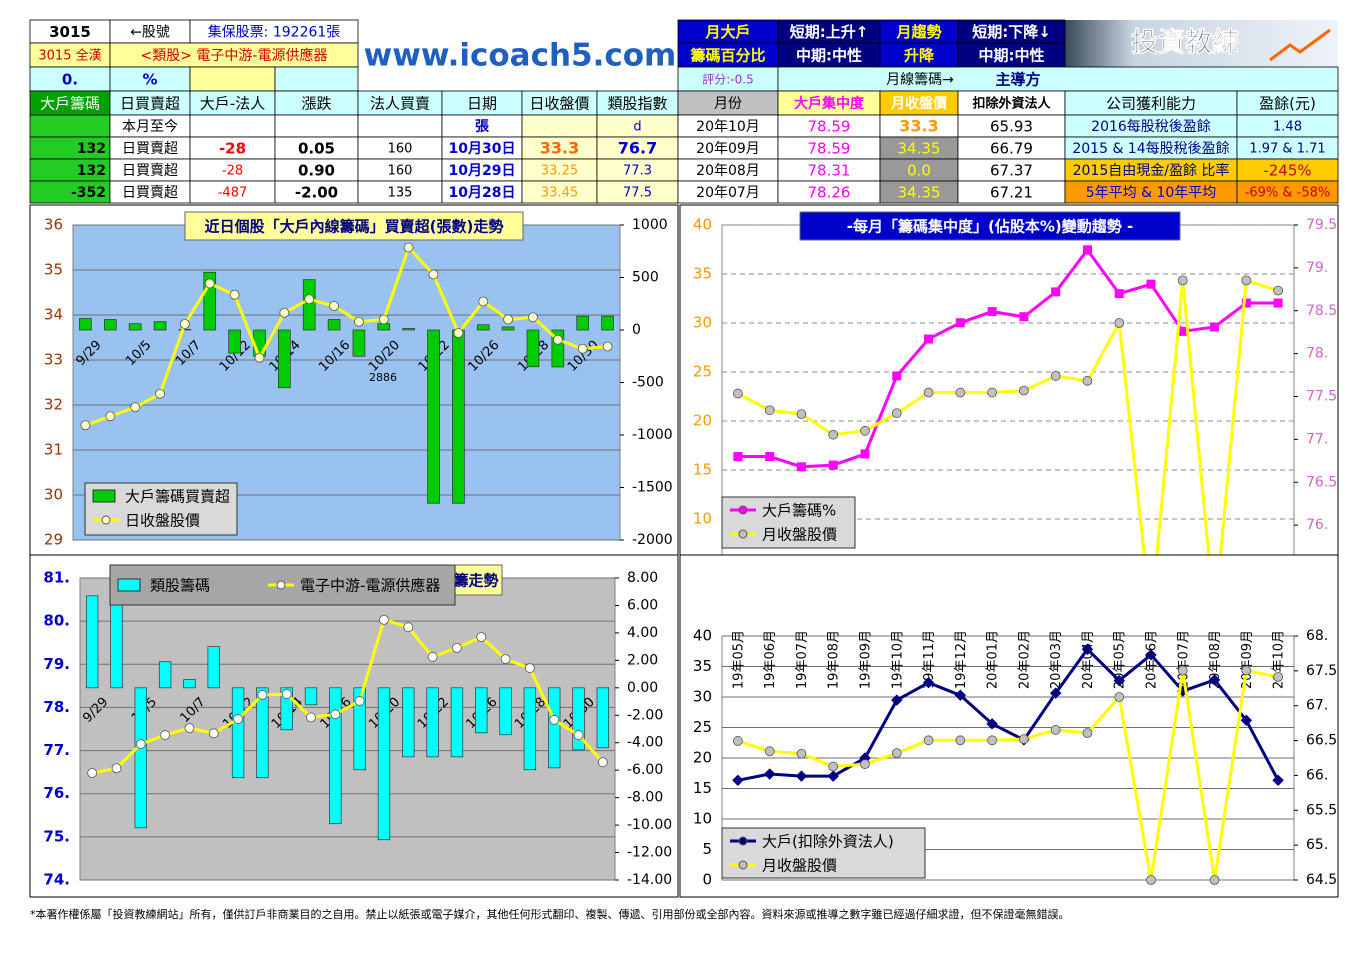  I want to click on table-cell-text: -245%, so click(1287, 171).